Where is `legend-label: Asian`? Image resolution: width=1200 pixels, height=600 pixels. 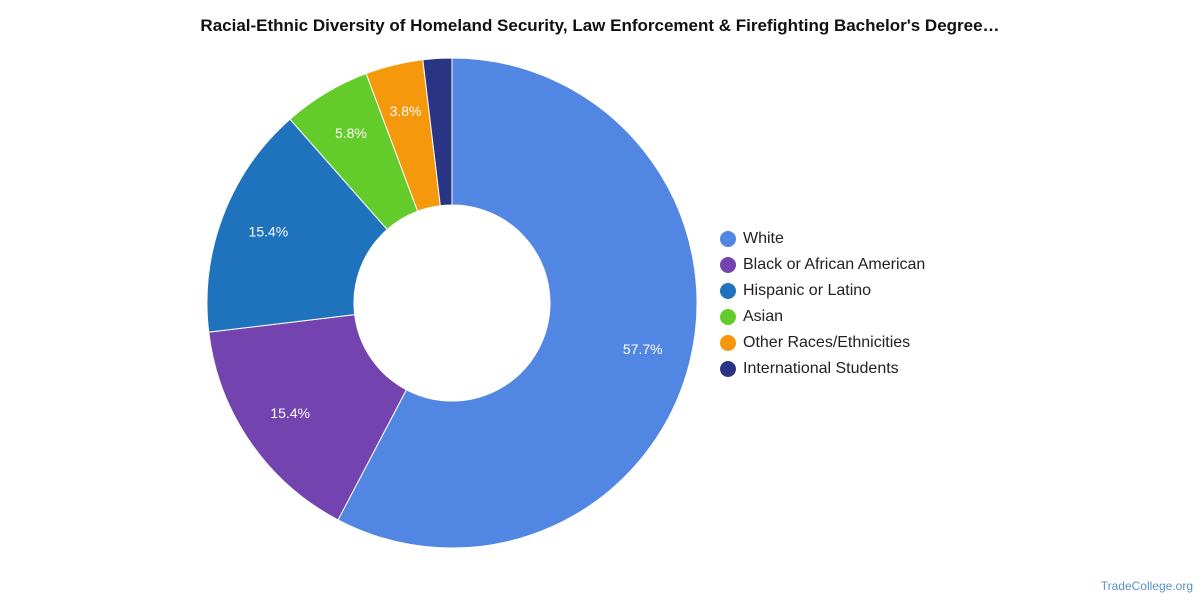
legend-label: Asian is located at coordinates (763, 316).